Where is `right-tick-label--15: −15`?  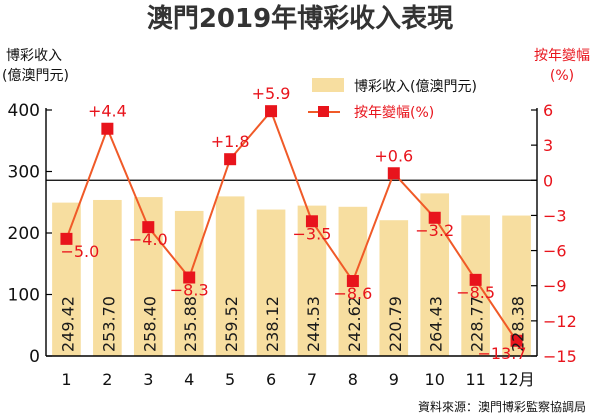
right-tick-label--15: −15 is located at coordinates (560, 356).